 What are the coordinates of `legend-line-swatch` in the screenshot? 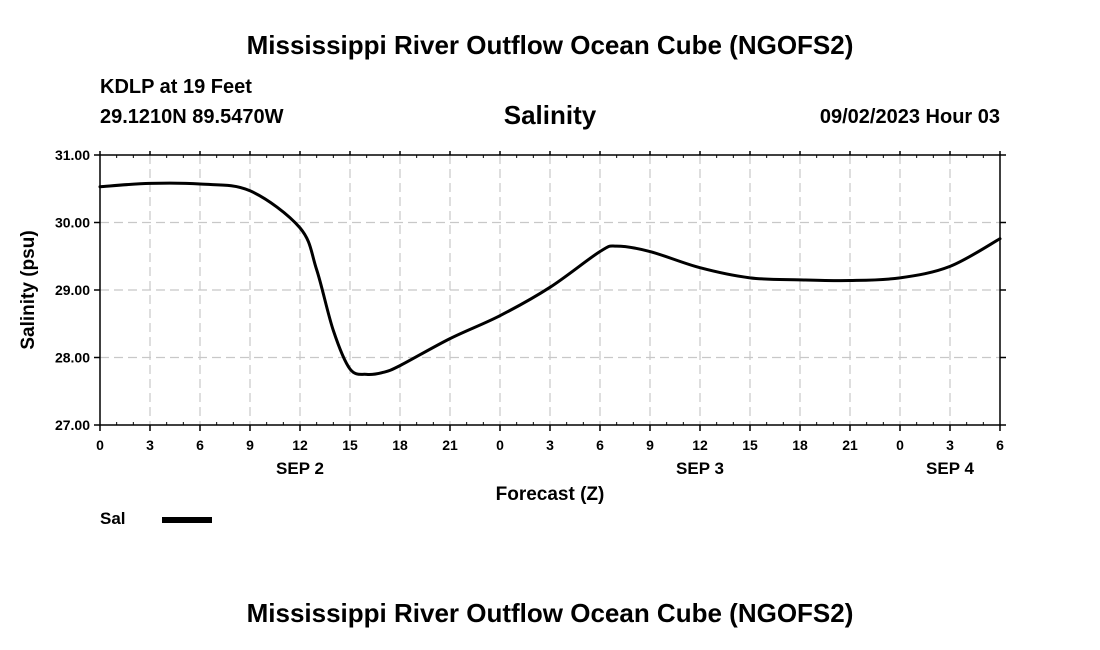 It's located at (187, 520).